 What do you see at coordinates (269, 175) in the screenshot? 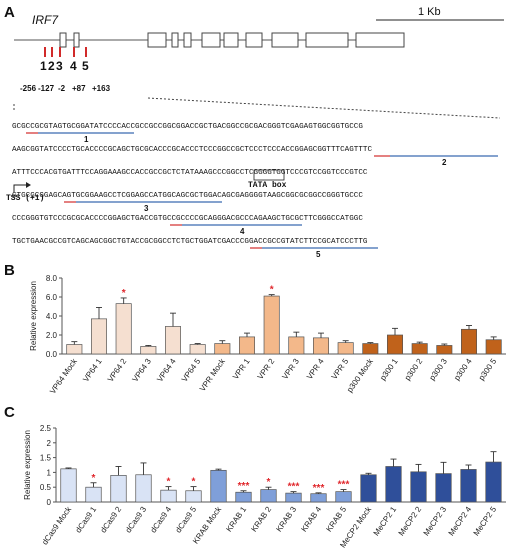
I see `tata-box-frame` at bounding box center [269, 175].